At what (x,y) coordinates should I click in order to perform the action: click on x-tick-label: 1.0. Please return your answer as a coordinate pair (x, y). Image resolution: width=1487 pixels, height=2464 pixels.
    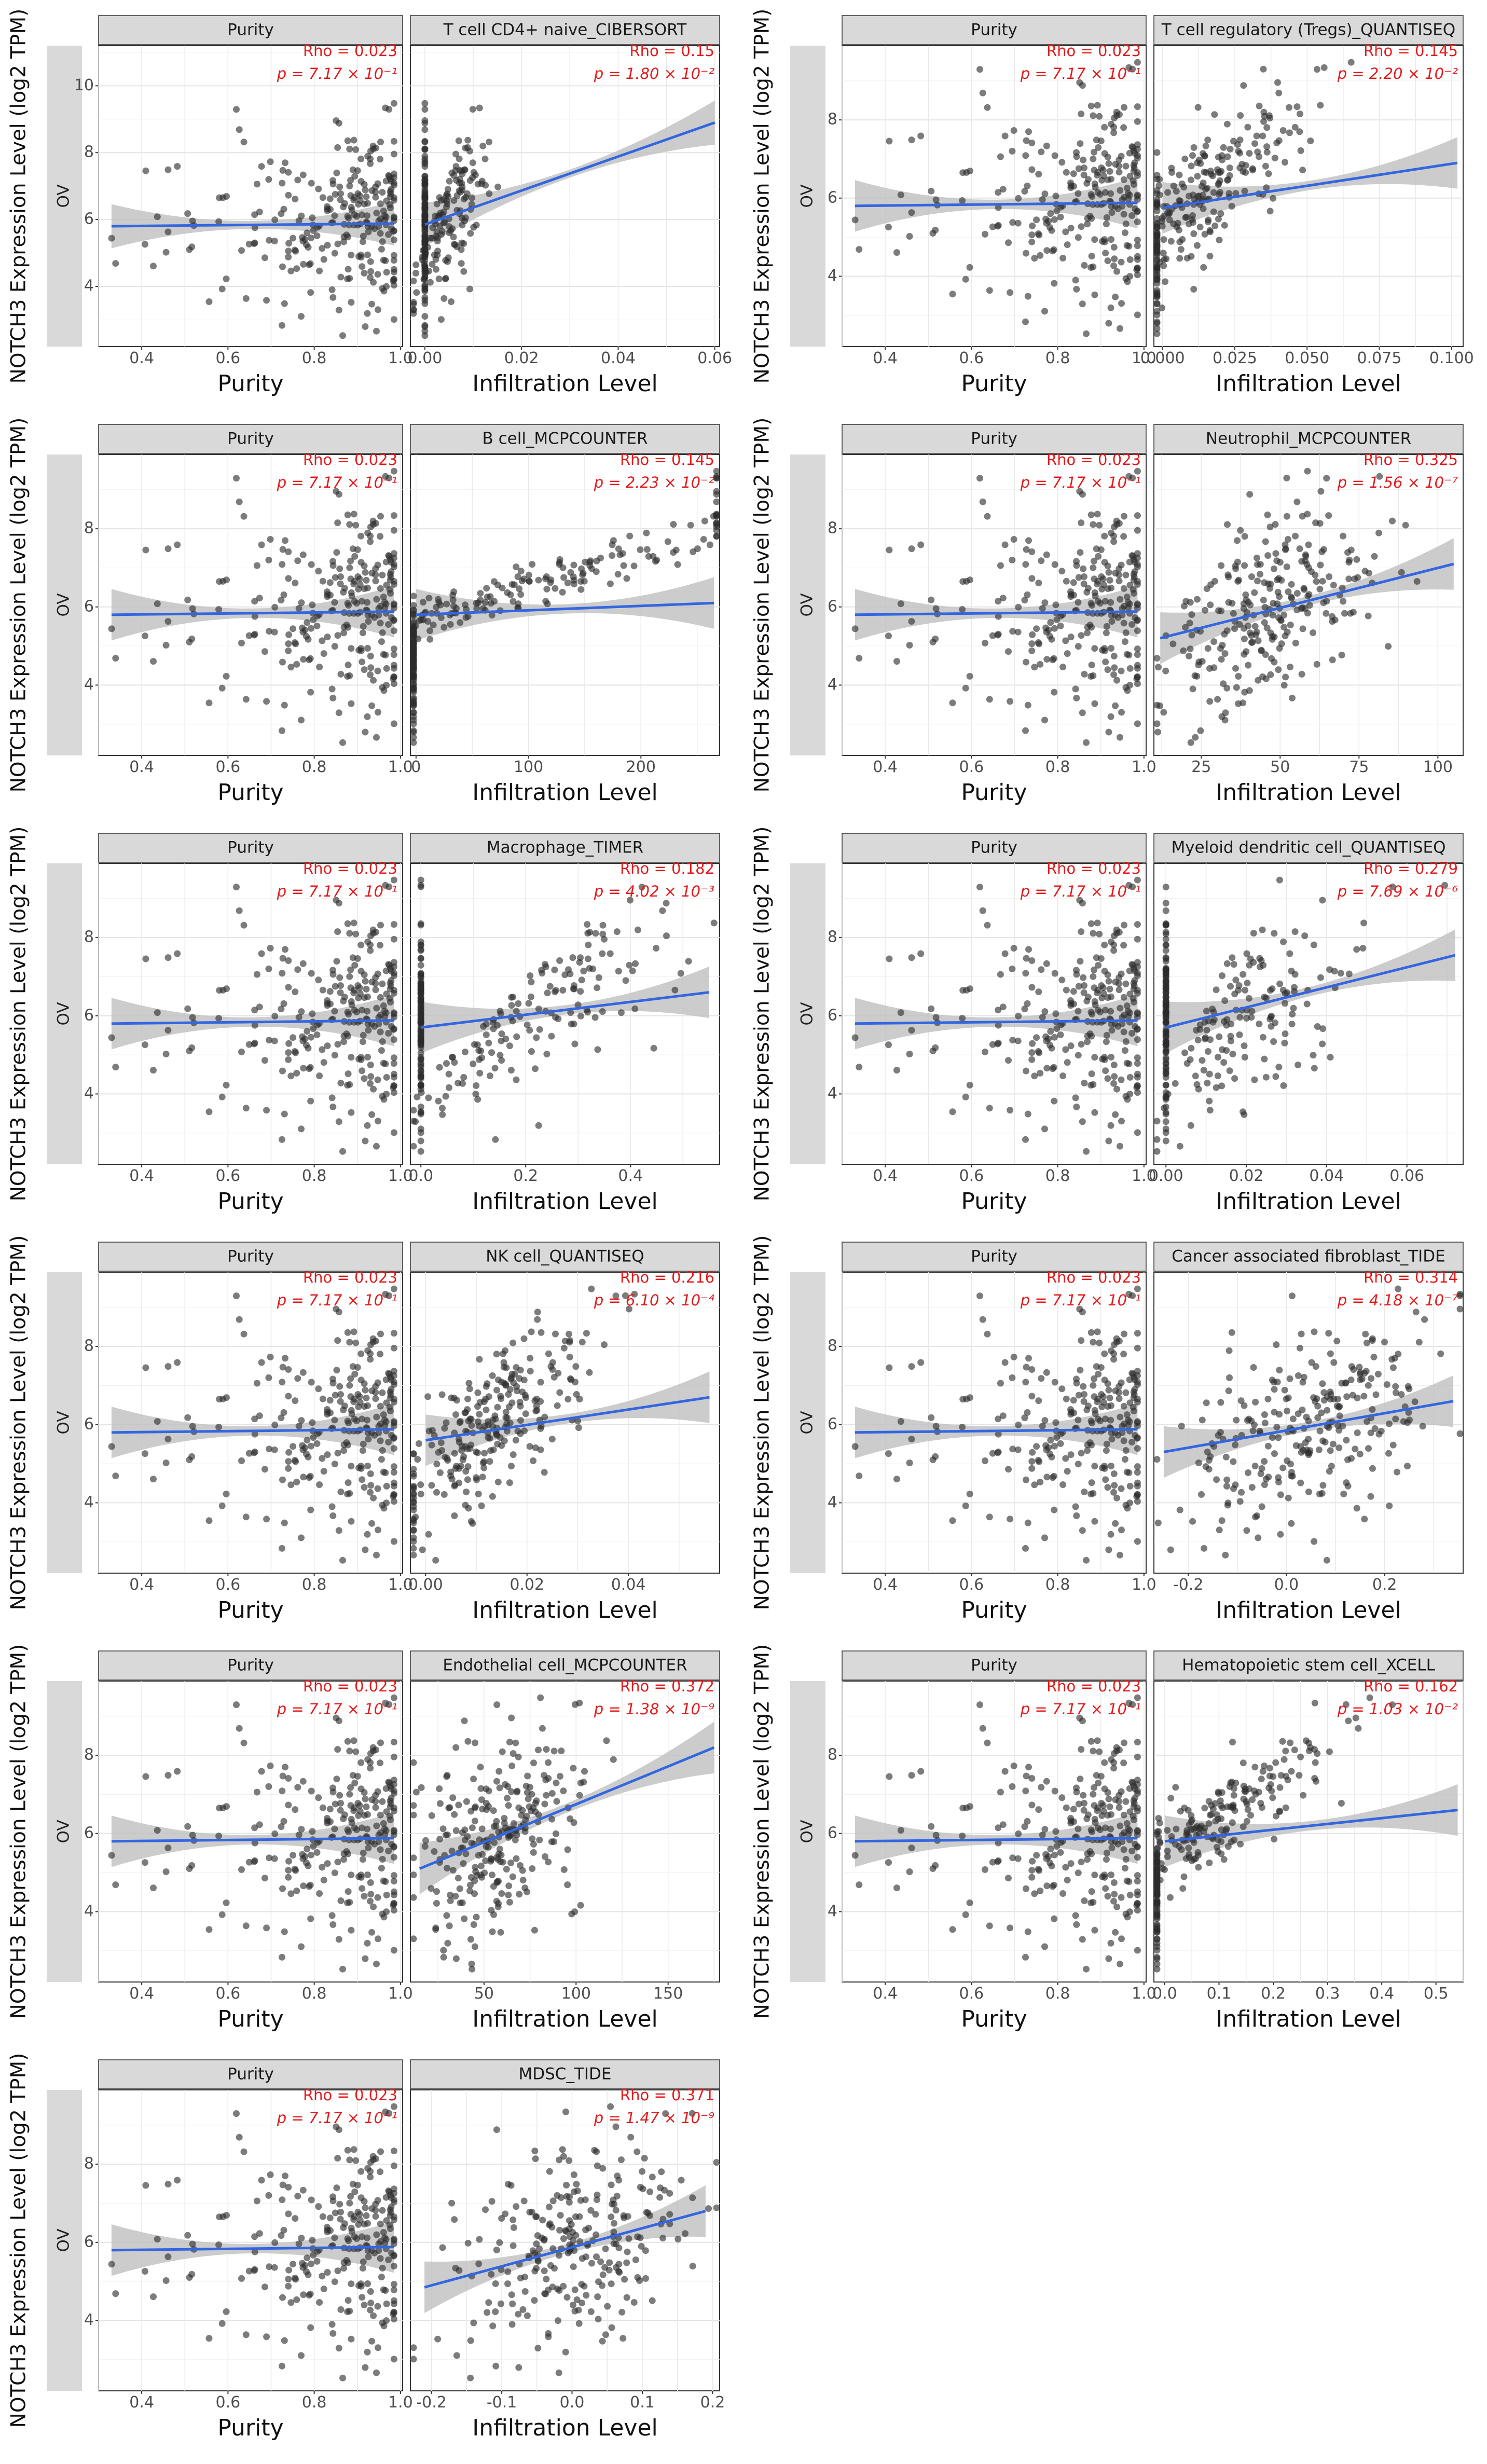
    Looking at the image, I should click on (1144, 767).